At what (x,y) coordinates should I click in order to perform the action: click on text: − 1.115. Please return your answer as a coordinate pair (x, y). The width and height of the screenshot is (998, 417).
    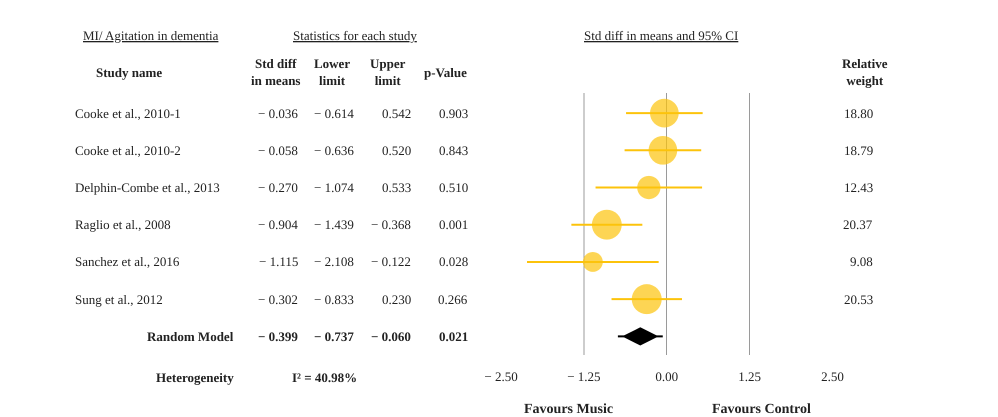
    Looking at the image, I should click on (278, 261).